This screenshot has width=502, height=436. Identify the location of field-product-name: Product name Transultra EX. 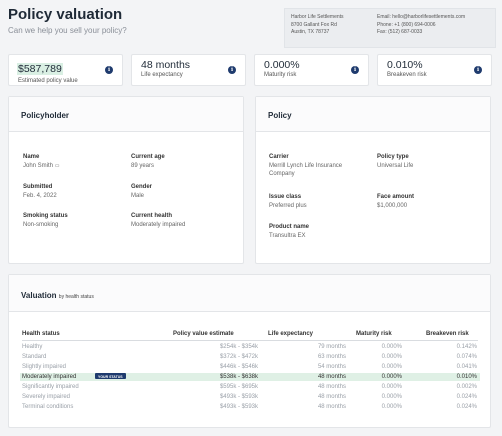
(289, 231).